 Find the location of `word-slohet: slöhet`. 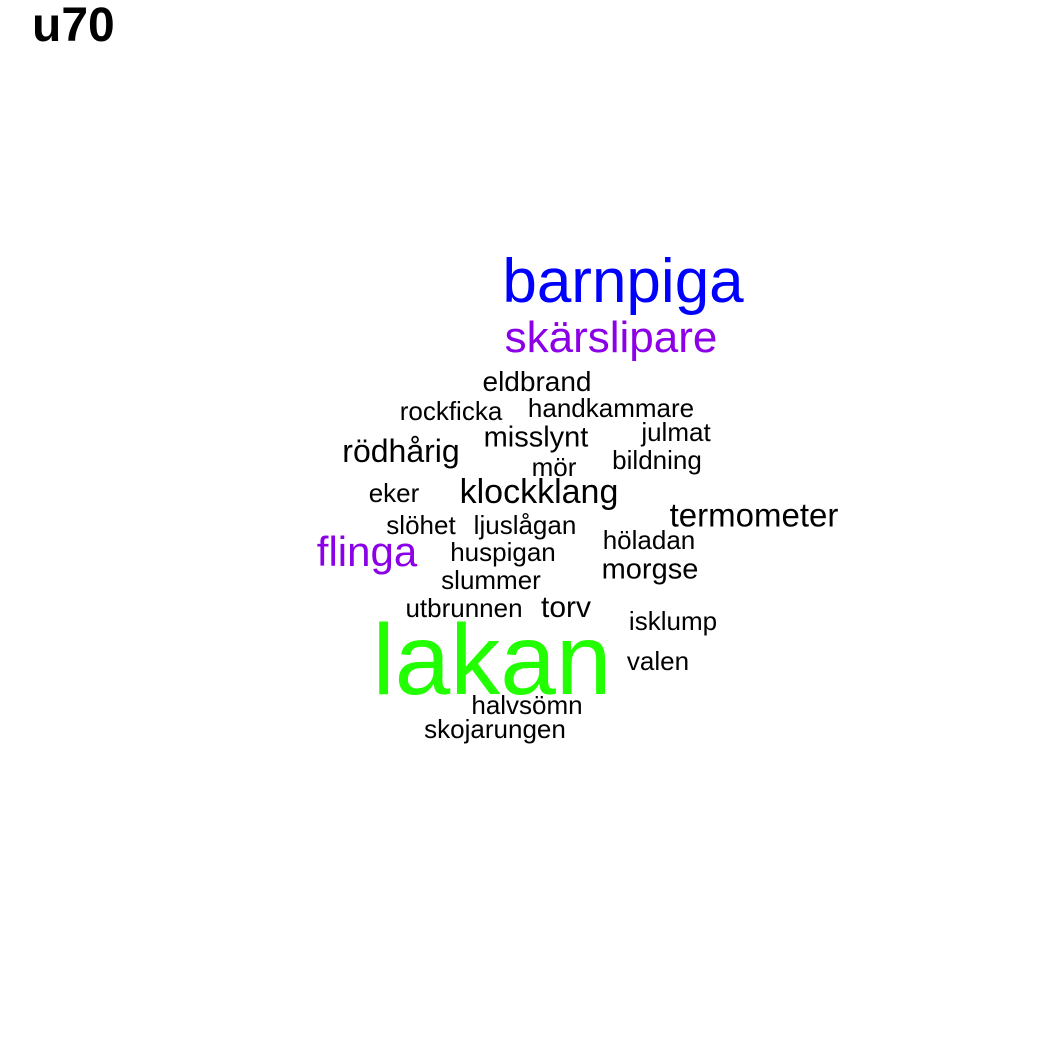

word-slohet: slöhet is located at coordinates (421, 525).